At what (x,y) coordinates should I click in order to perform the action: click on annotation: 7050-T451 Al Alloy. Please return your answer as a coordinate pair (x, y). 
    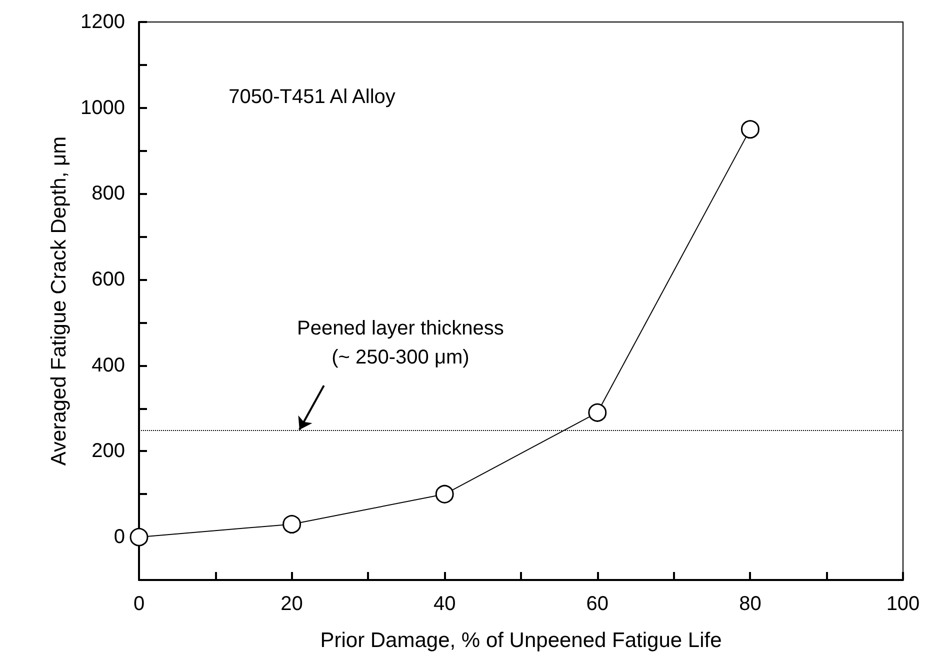
    Looking at the image, I should click on (312, 97).